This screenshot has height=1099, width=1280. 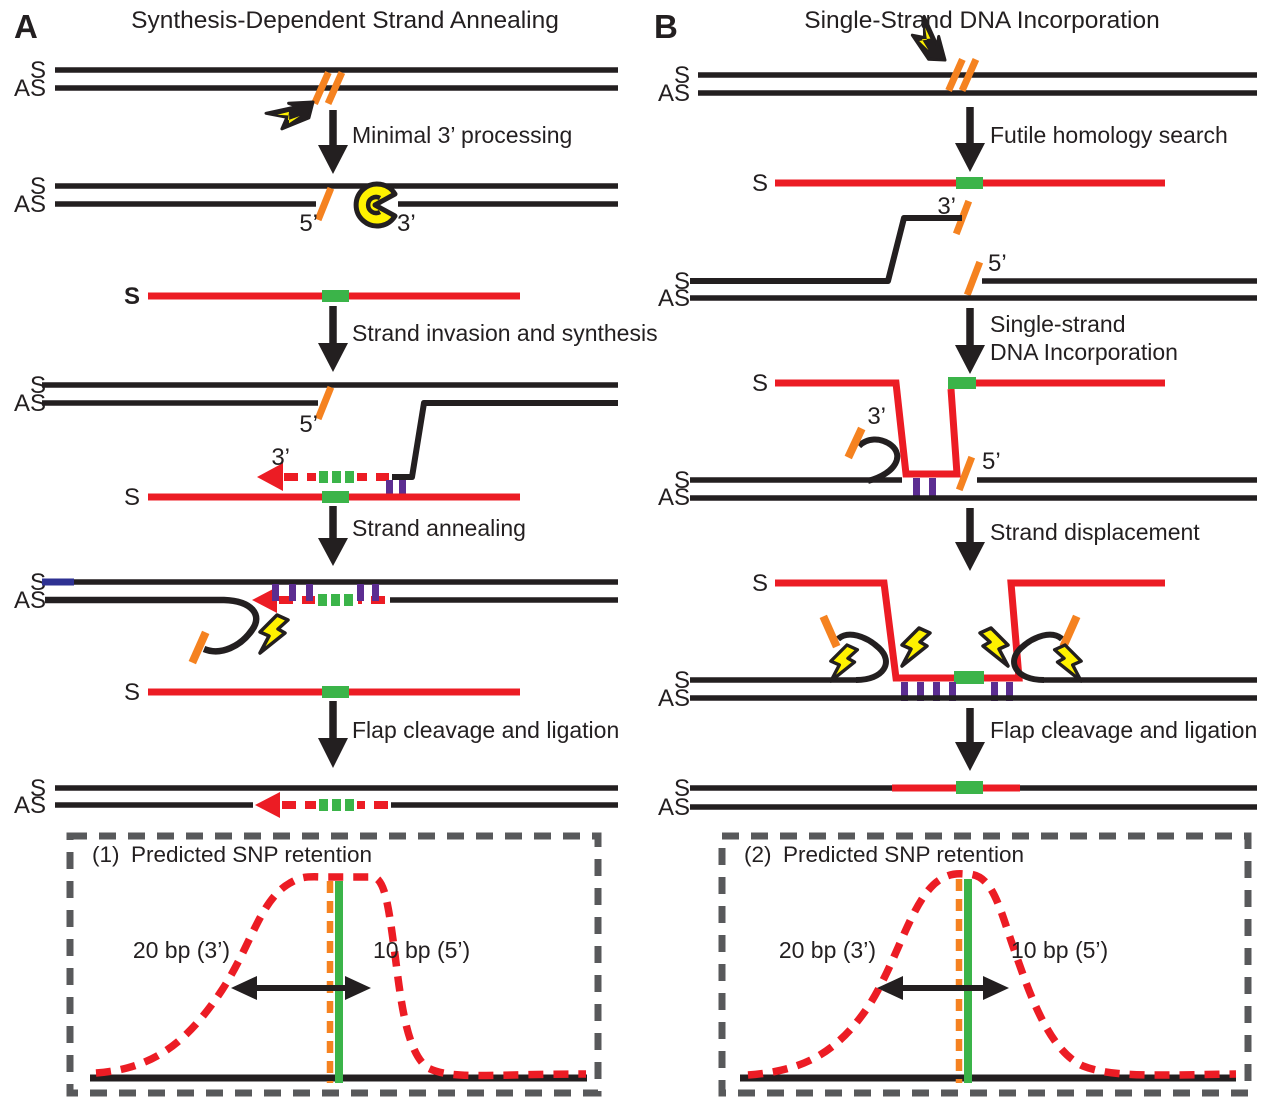 I want to click on a-row-donor-released: S, so click(x=322, y=692).